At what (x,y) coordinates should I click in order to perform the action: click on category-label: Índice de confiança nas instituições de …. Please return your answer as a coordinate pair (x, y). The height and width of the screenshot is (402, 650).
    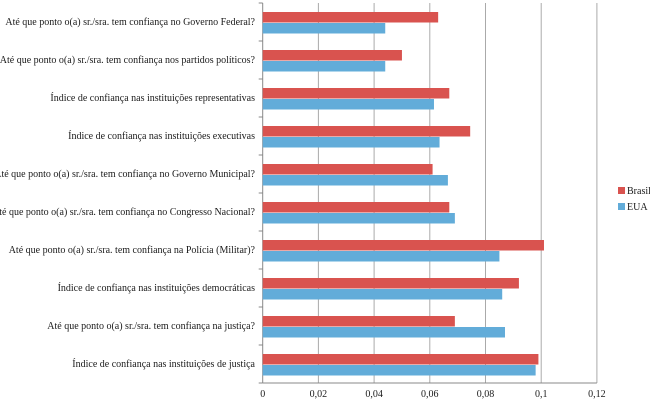
    Looking at the image, I should click on (163, 364).